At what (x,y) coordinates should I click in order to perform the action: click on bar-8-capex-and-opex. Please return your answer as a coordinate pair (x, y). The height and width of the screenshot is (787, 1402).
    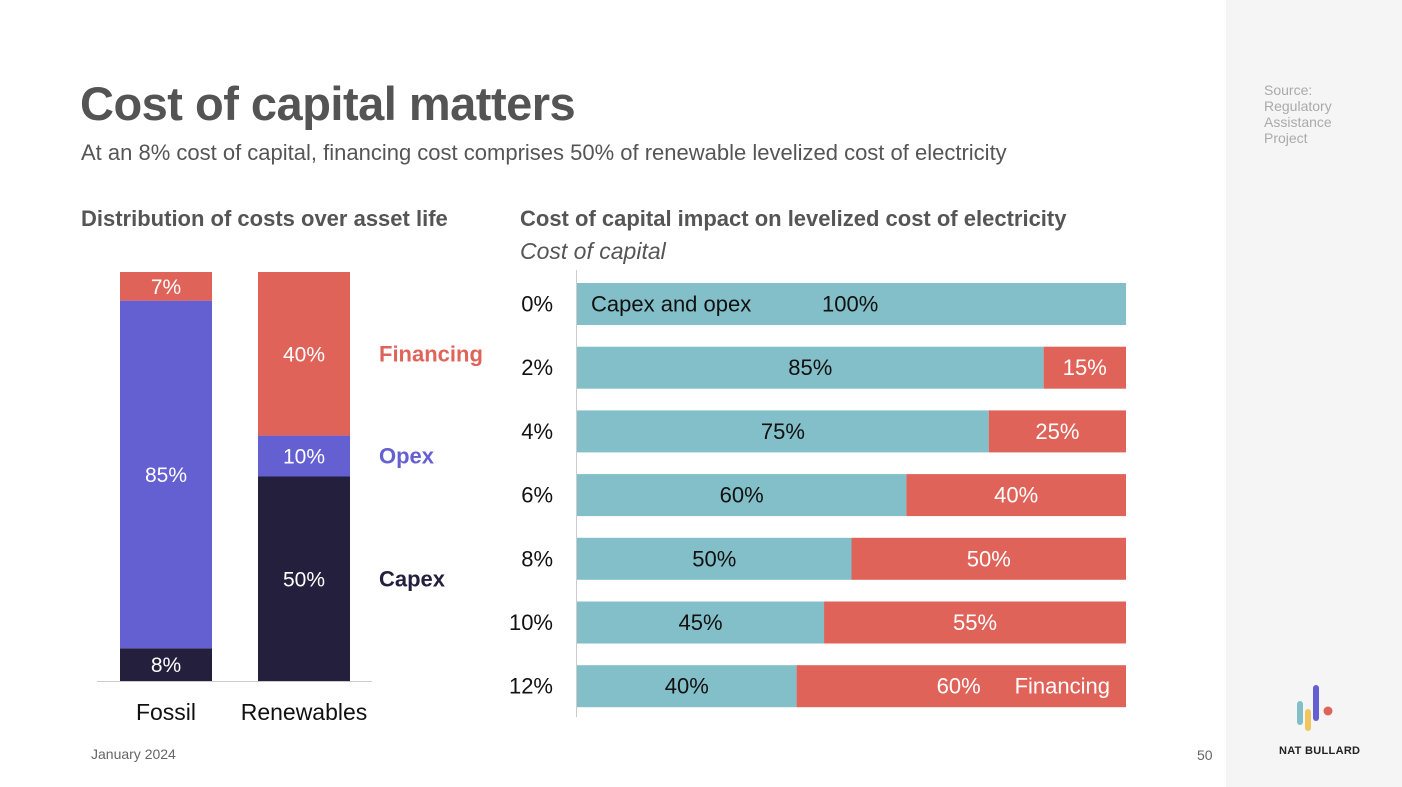
    Looking at the image, I should click on (714, 558).